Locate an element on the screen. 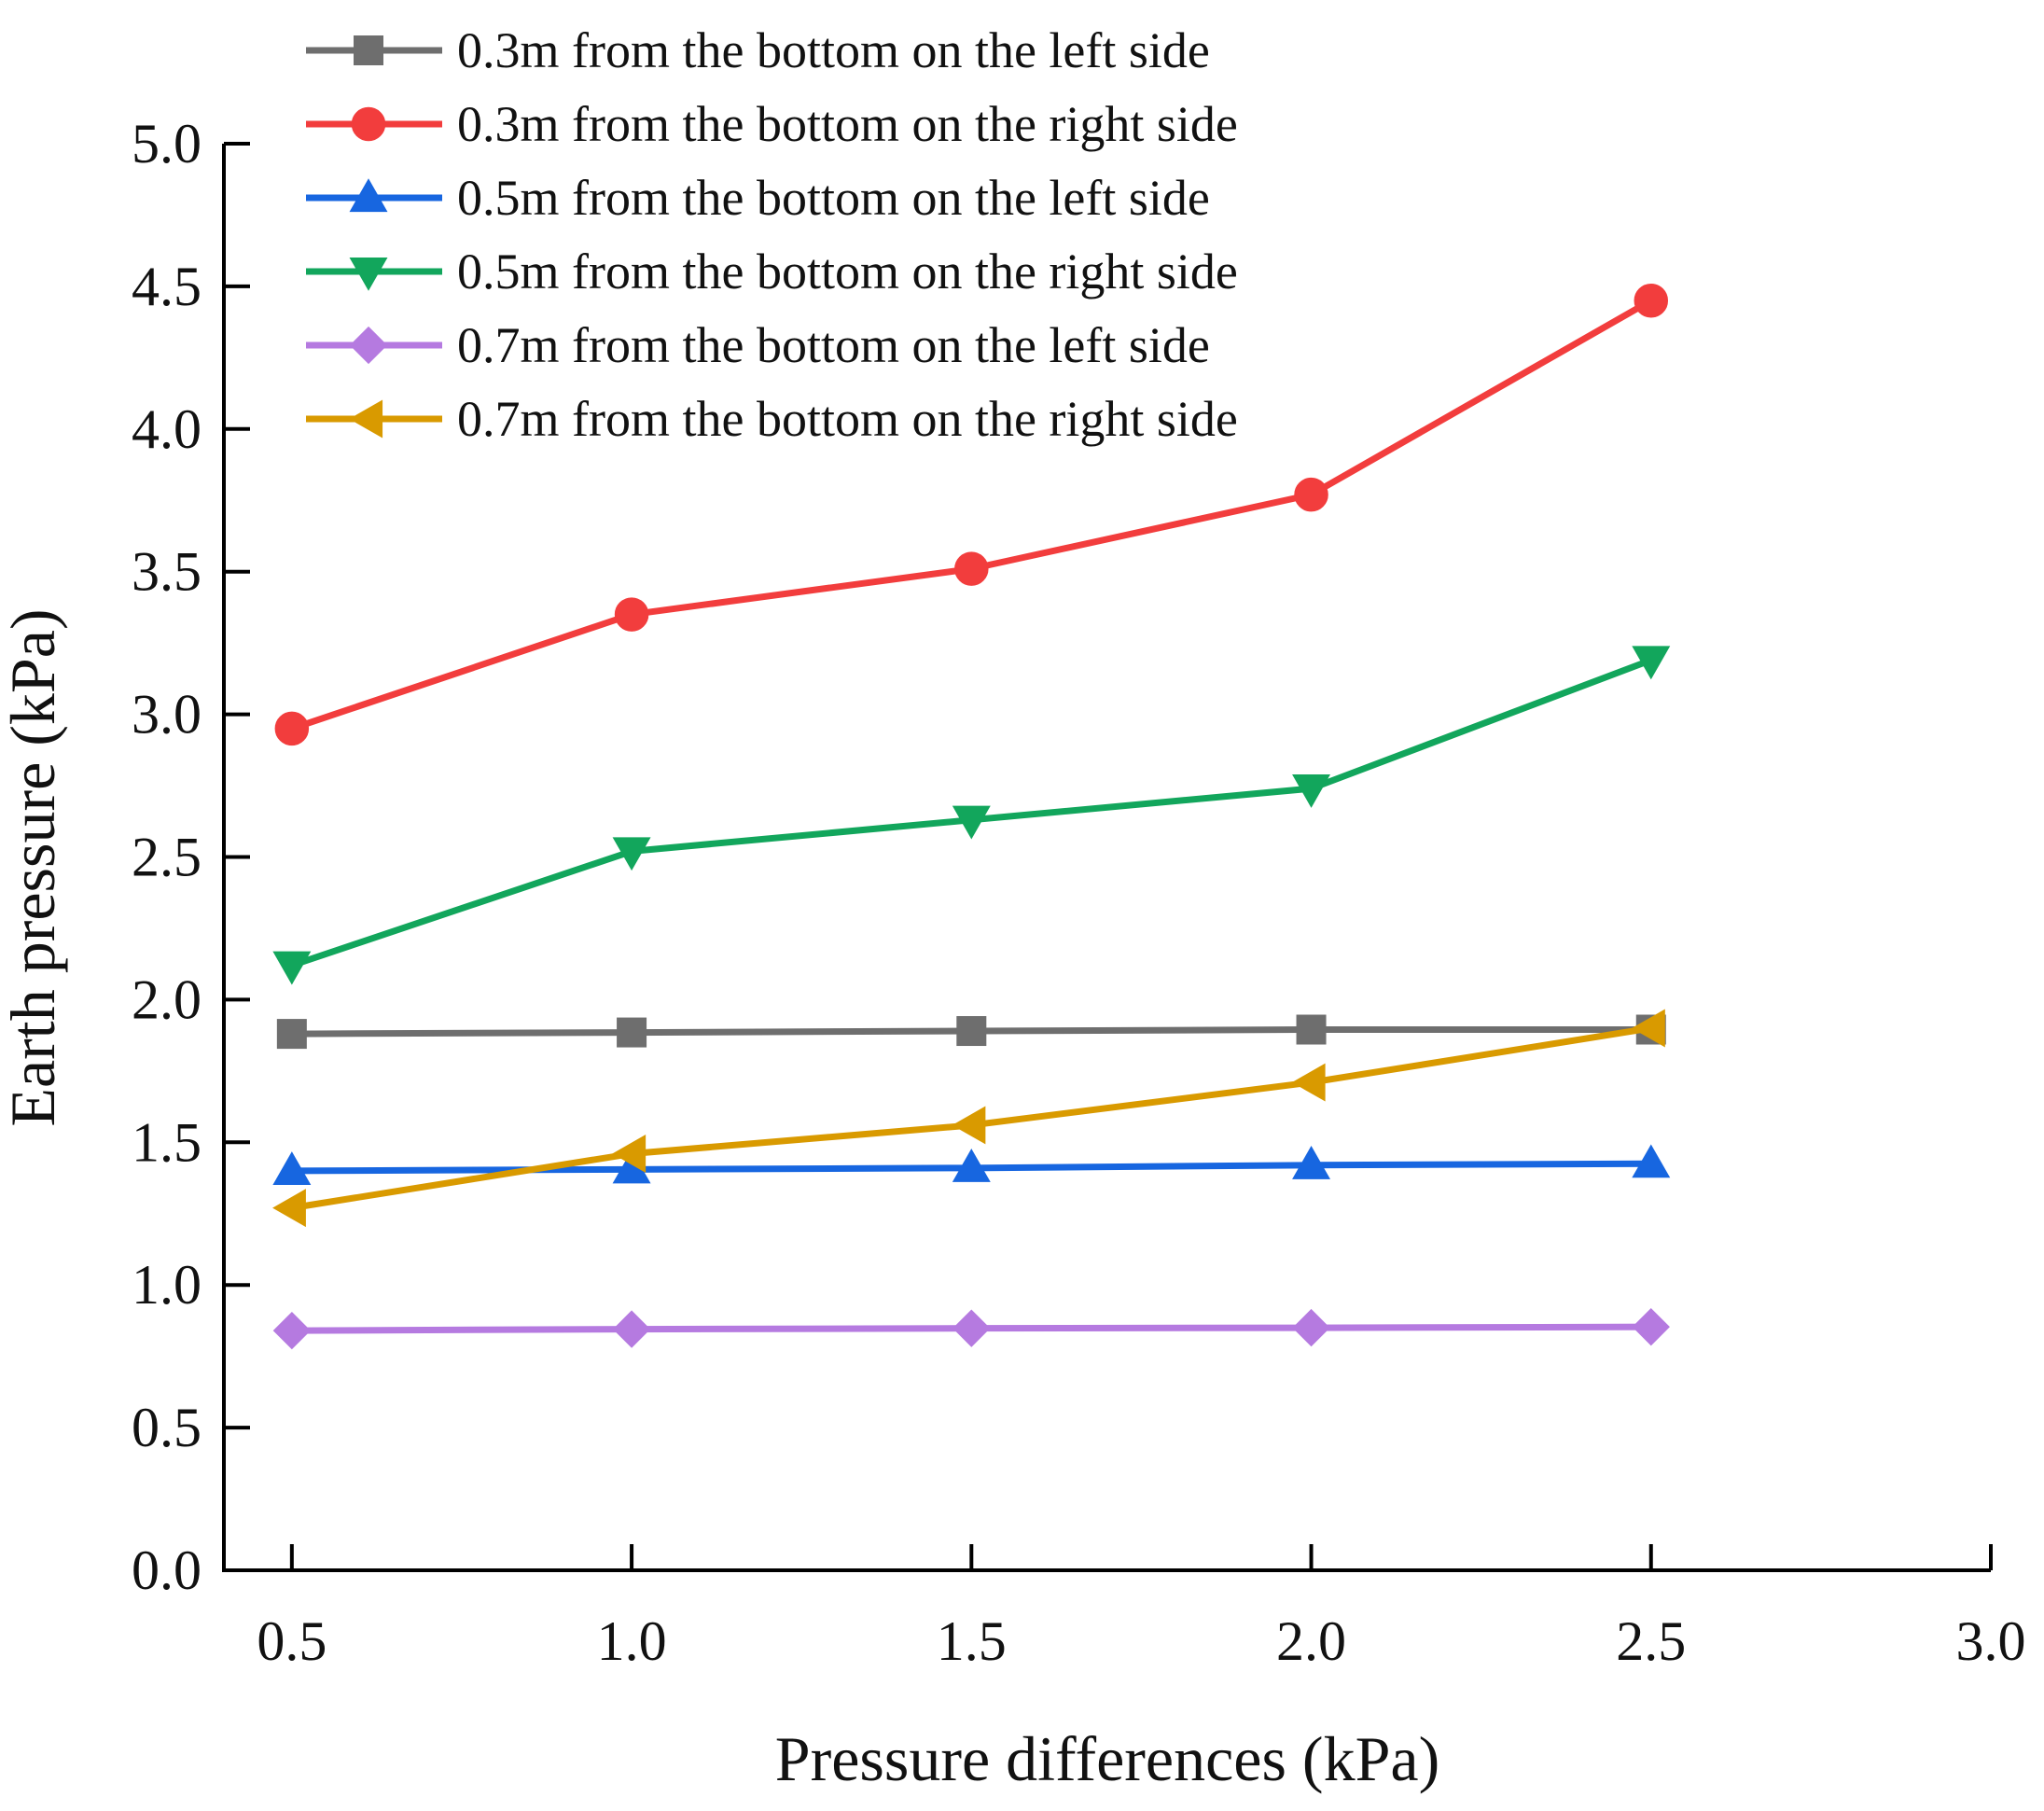 The height and width of the screenshot is (1811, 2044). x-tick-label: 3.0 is located at coordinates (1991, 1641).